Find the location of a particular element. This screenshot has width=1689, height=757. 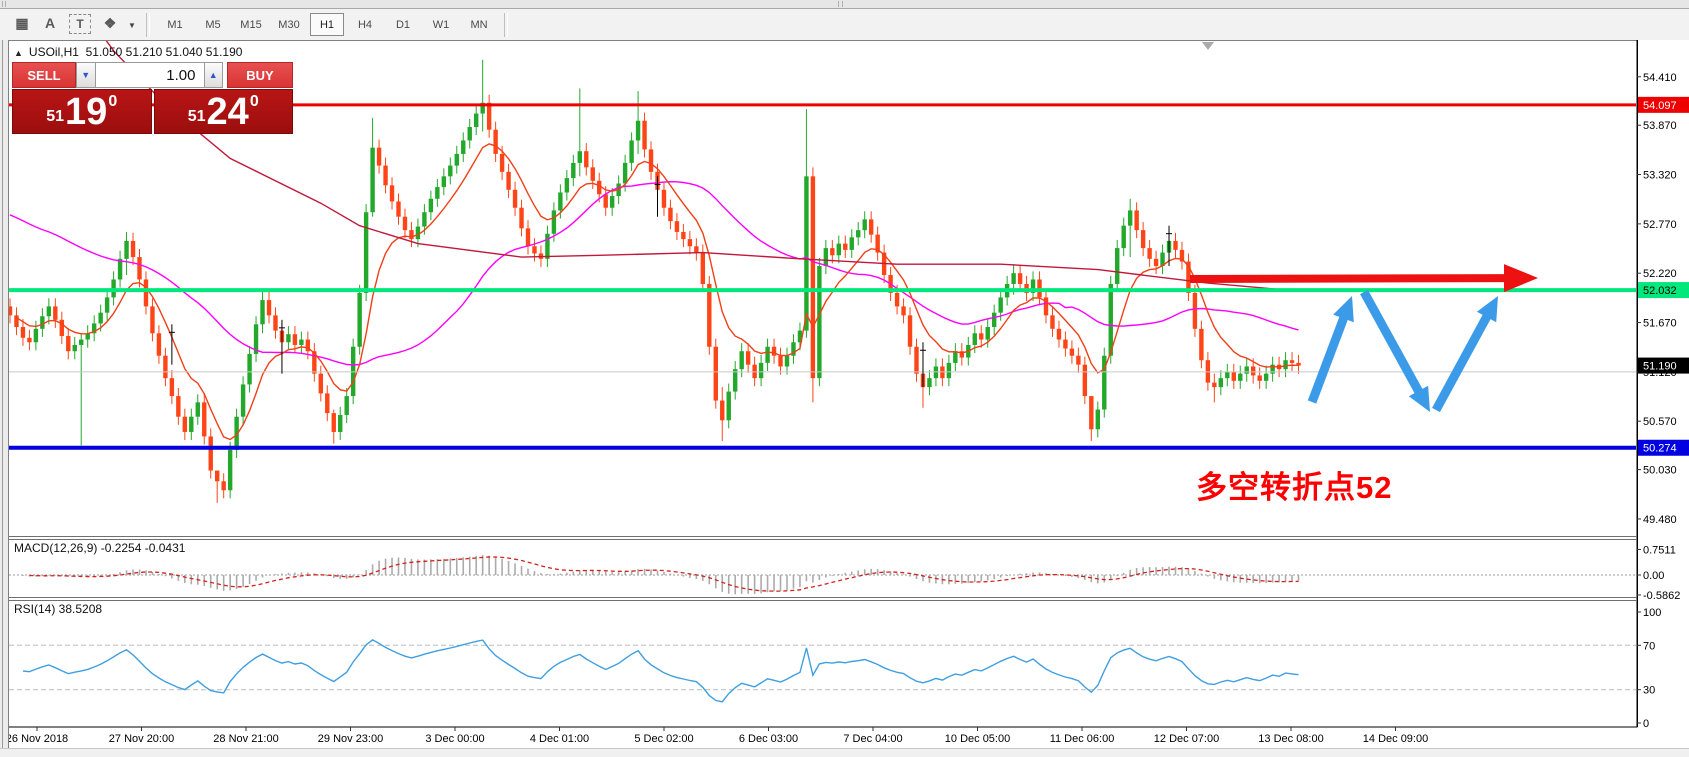

sell-price-pip: 0 is located at coordinates (113, 101).